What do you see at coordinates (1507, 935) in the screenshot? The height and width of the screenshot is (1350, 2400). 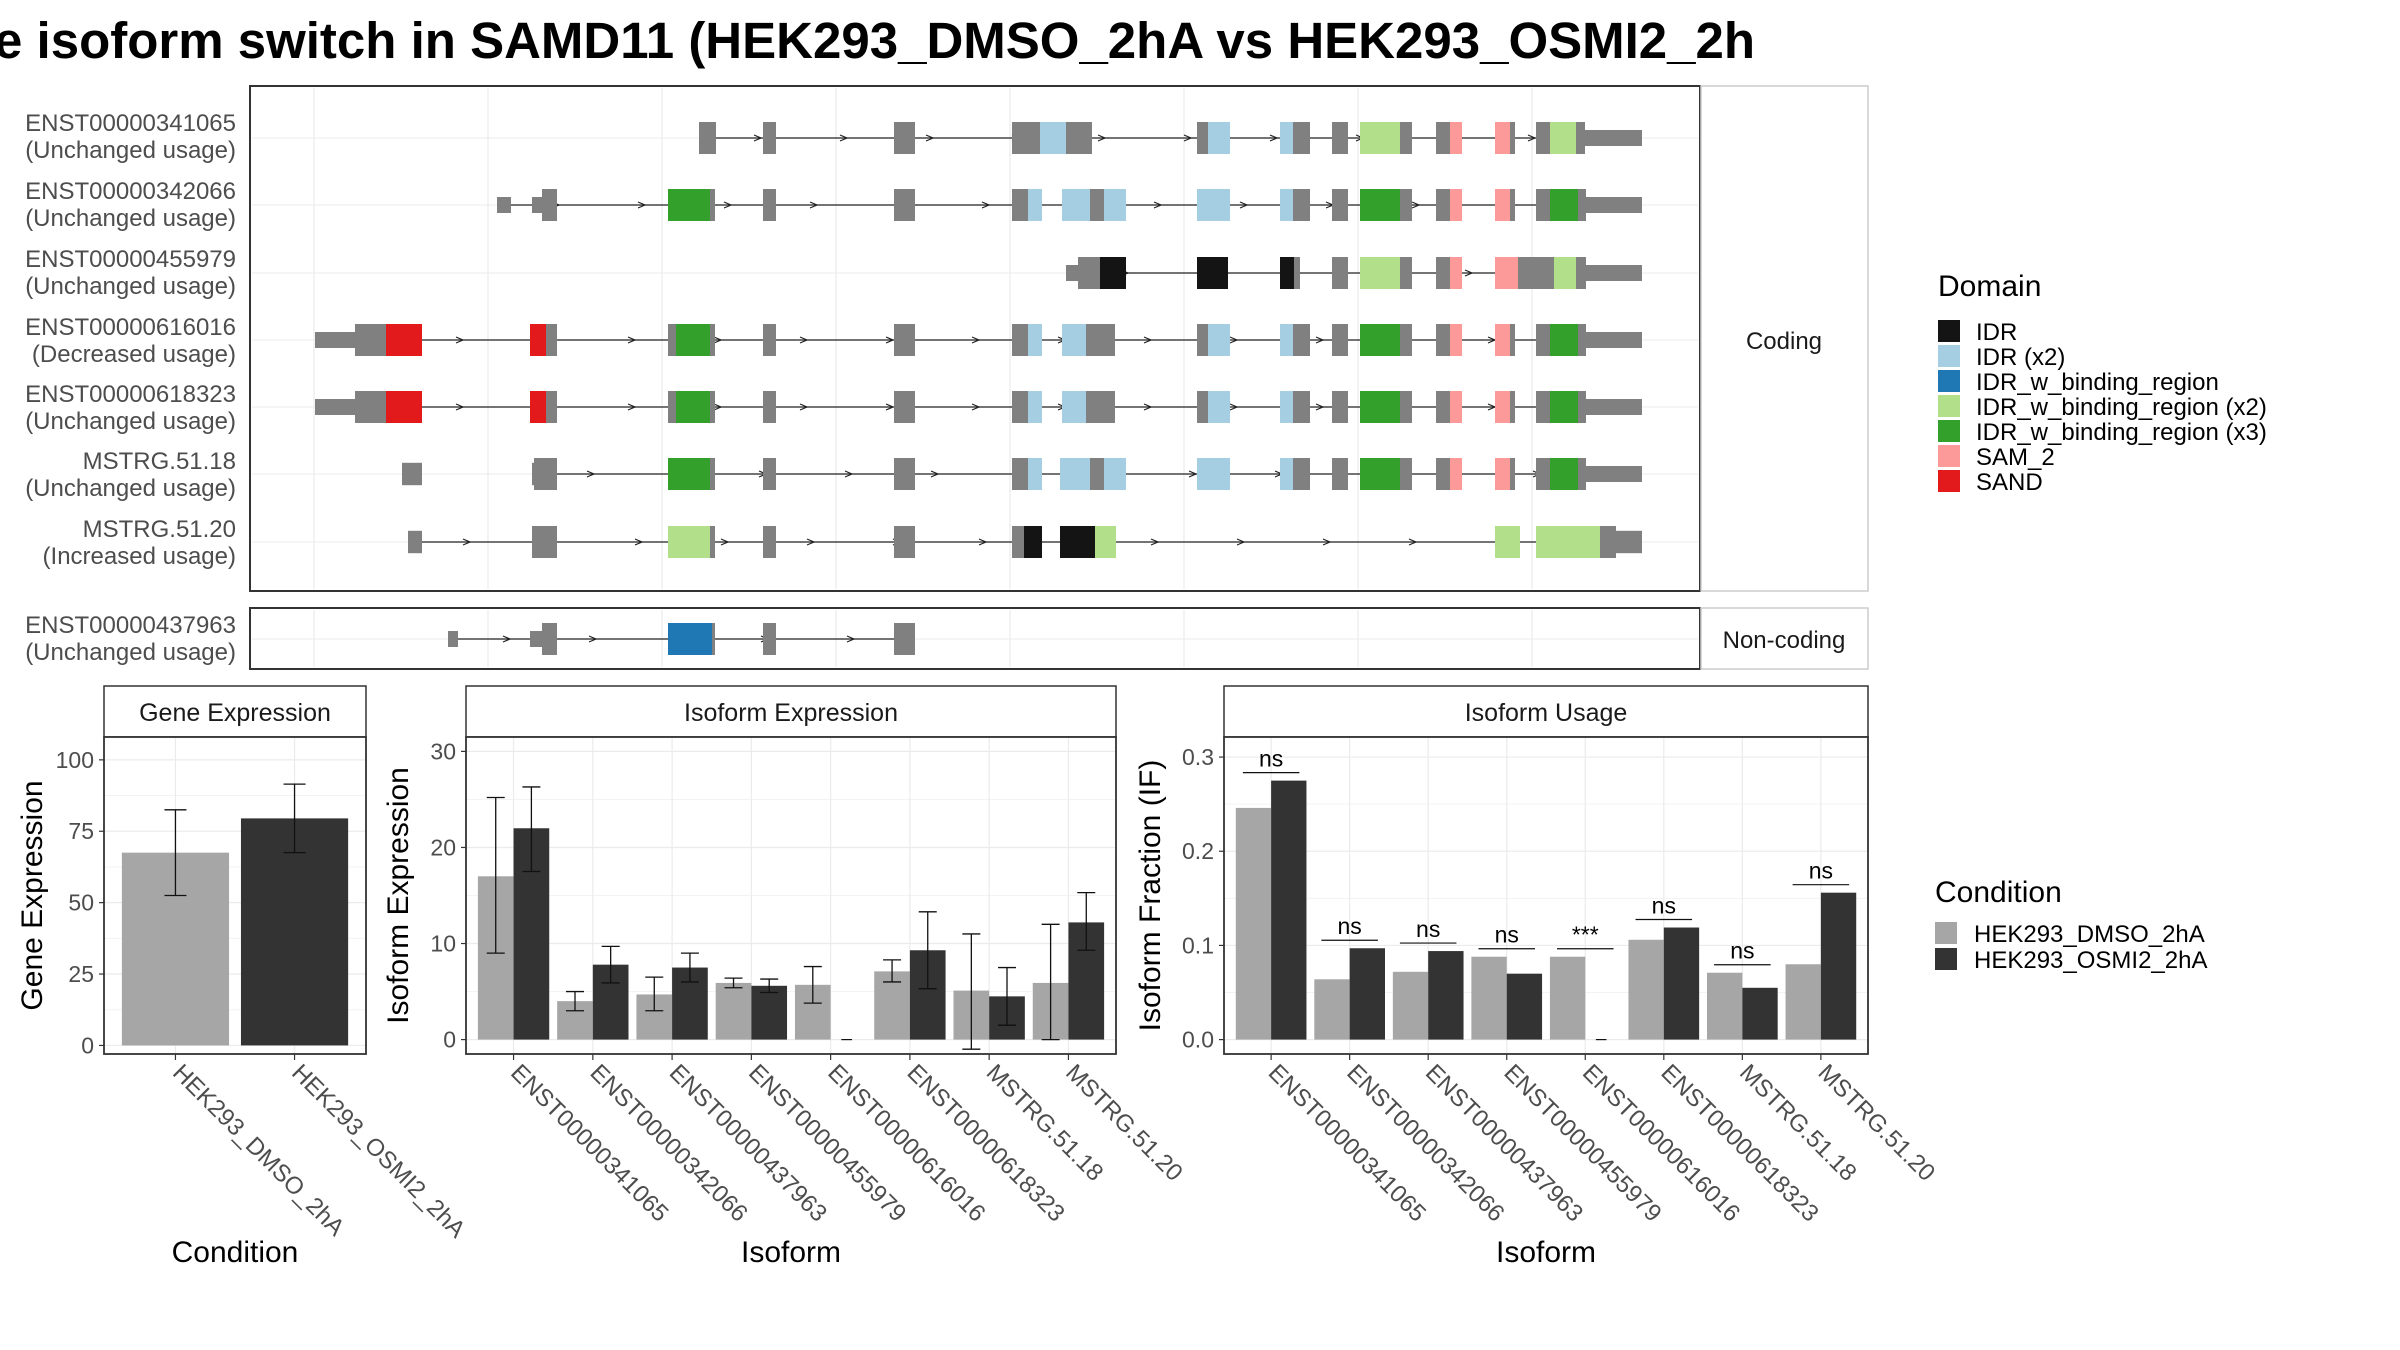 I see `significance-label: ns` at bounding box center [1507, 935].